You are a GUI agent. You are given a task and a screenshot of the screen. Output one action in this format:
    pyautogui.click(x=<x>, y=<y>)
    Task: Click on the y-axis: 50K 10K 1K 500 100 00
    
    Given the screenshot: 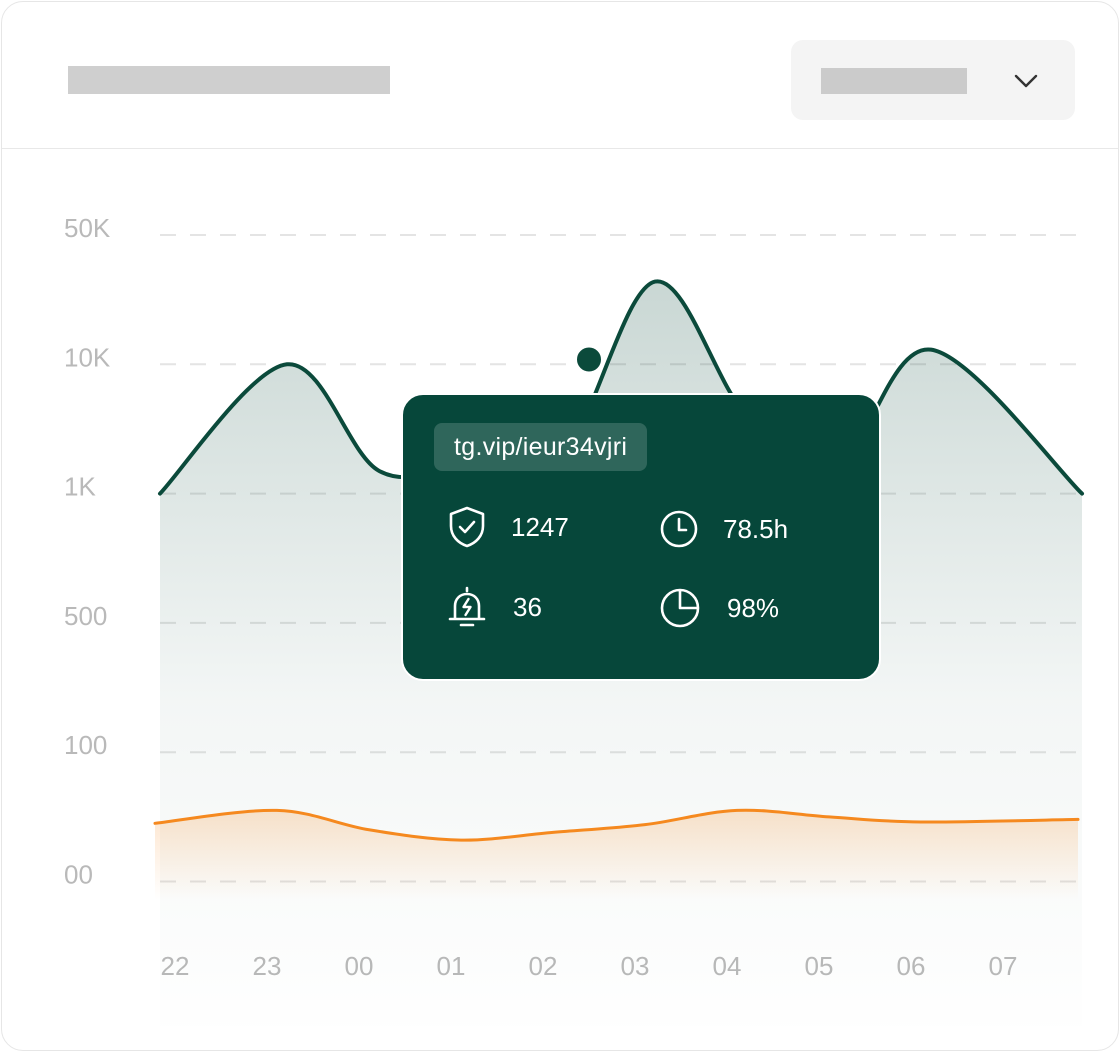 What is the action you would take?
    pyautogui.click(x=87, y=551)
    